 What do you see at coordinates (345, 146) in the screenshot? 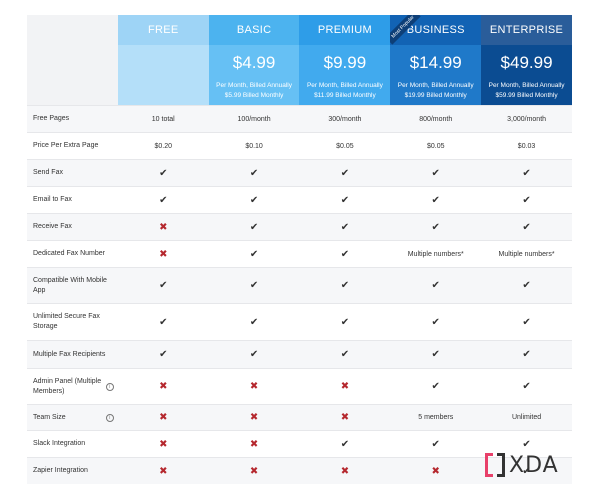
I see `table-cell: $0.05` at bounding box center [345, 146].